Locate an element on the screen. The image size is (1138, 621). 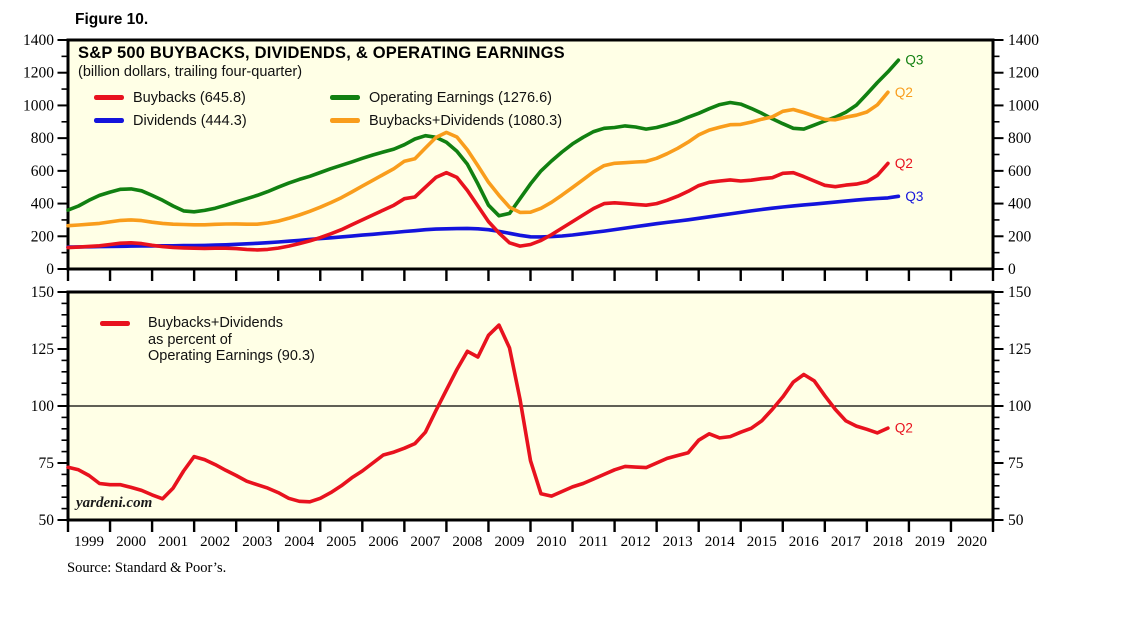
x-year-label: 1999 is located at coordinates (89, 542).